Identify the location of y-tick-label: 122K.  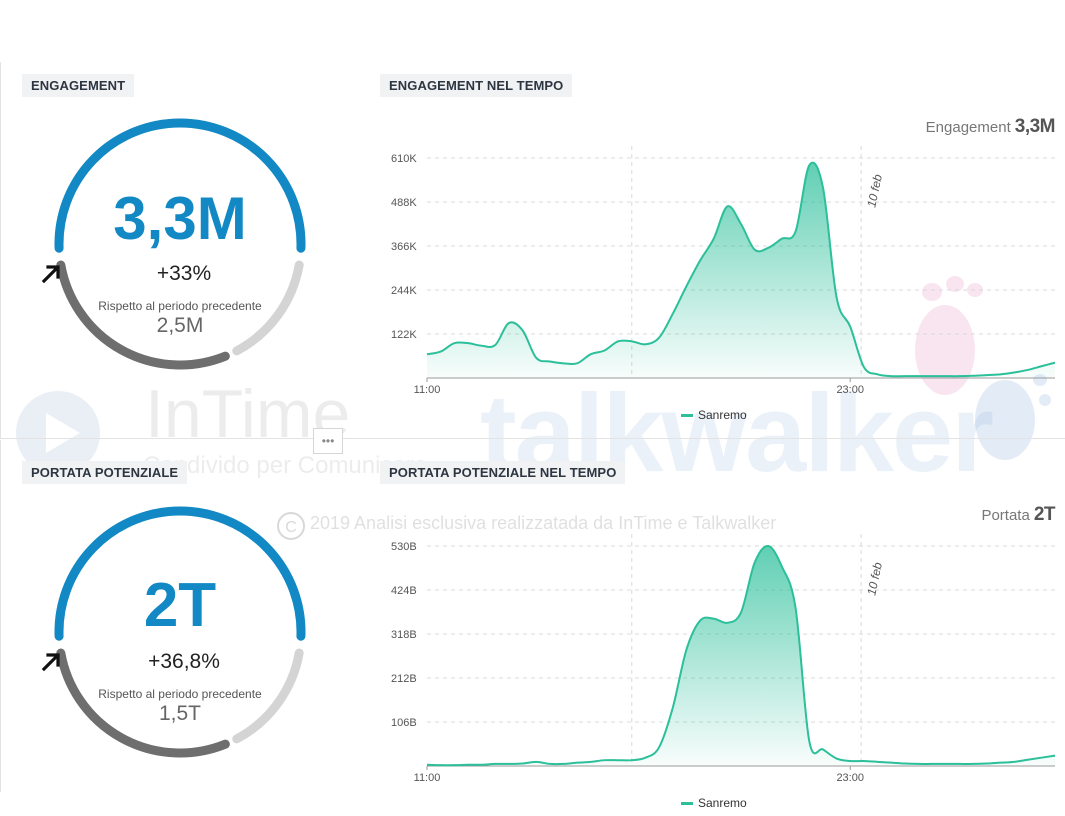
(404, 335).